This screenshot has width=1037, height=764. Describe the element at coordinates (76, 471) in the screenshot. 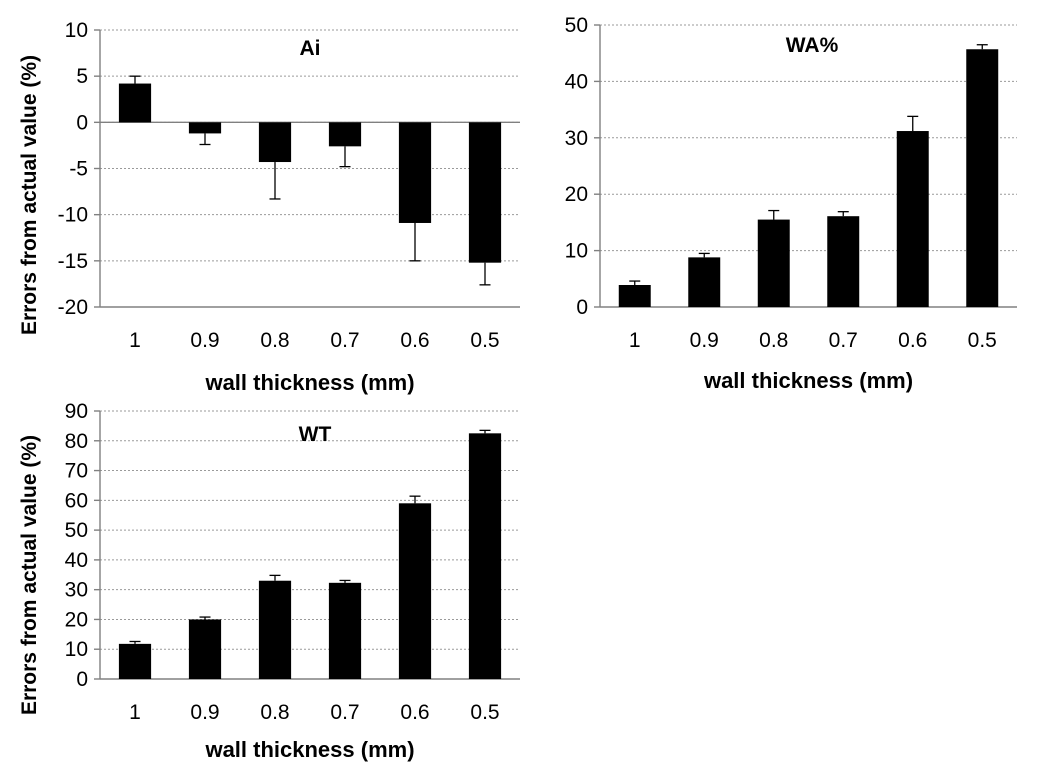

I see `y-tick-label: 70` at that location.